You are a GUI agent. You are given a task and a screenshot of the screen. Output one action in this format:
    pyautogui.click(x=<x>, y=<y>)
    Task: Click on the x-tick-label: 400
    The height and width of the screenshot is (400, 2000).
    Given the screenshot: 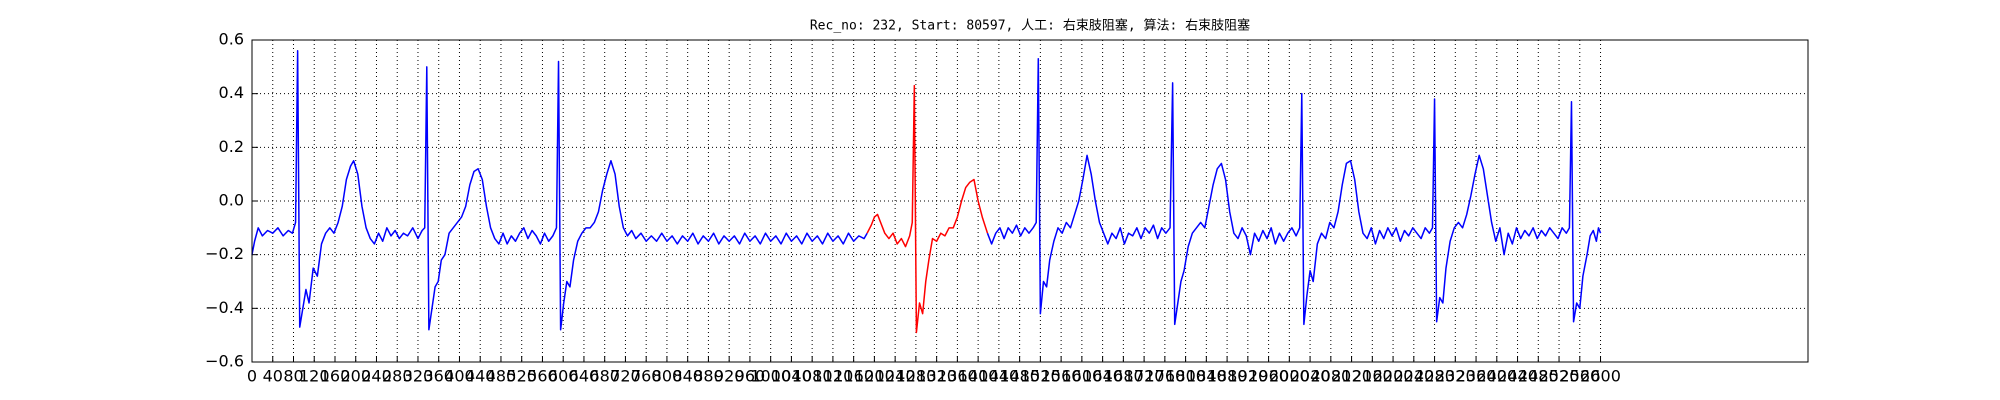 What is the action you would take?
    pyautogui.click(x=459, y=376)
    